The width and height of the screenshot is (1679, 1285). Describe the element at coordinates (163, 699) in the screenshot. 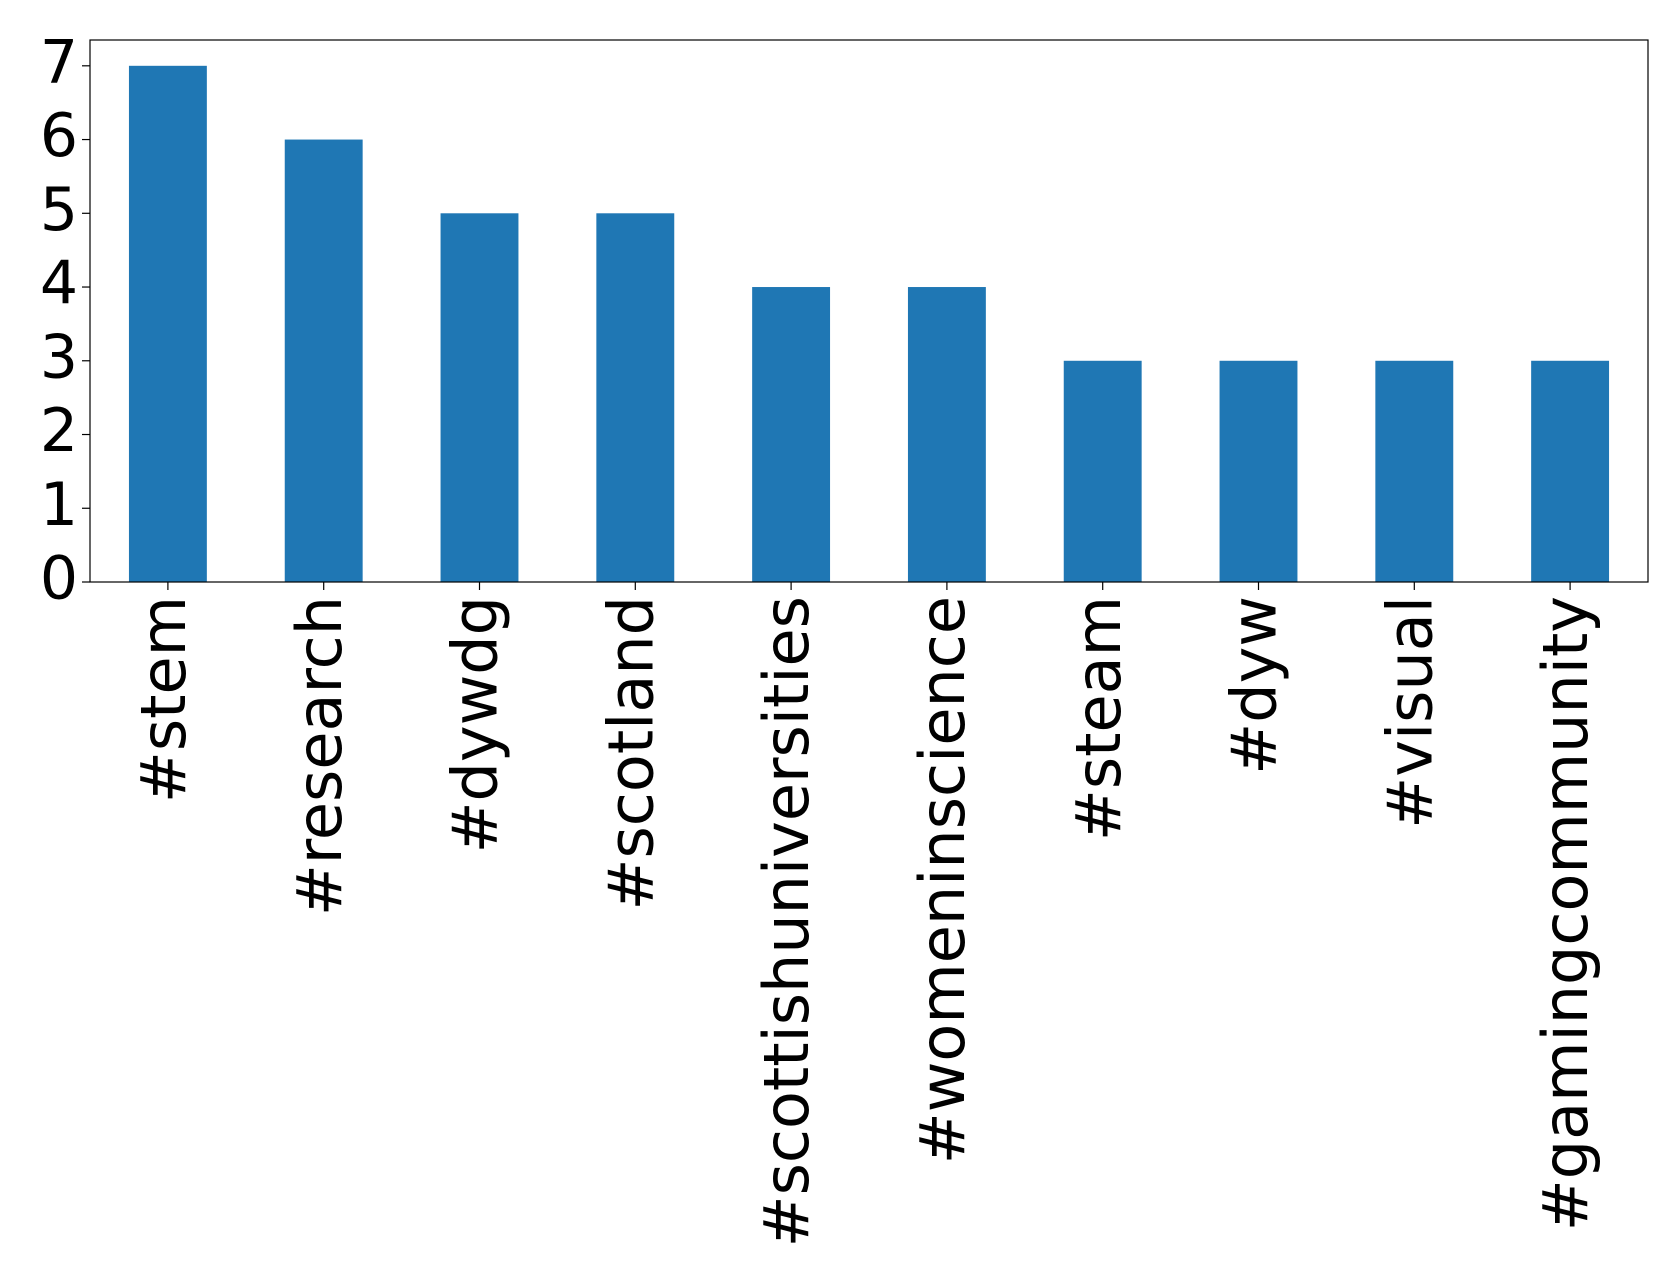

I see `x-tick-label: #stem` at that location.